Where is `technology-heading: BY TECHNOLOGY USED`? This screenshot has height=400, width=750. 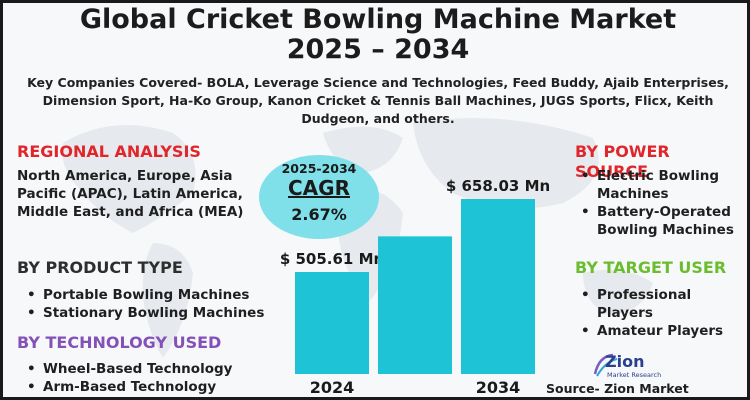
technology-heading: BY TECHNOLOGY USED is located at coordinates (119, 342).